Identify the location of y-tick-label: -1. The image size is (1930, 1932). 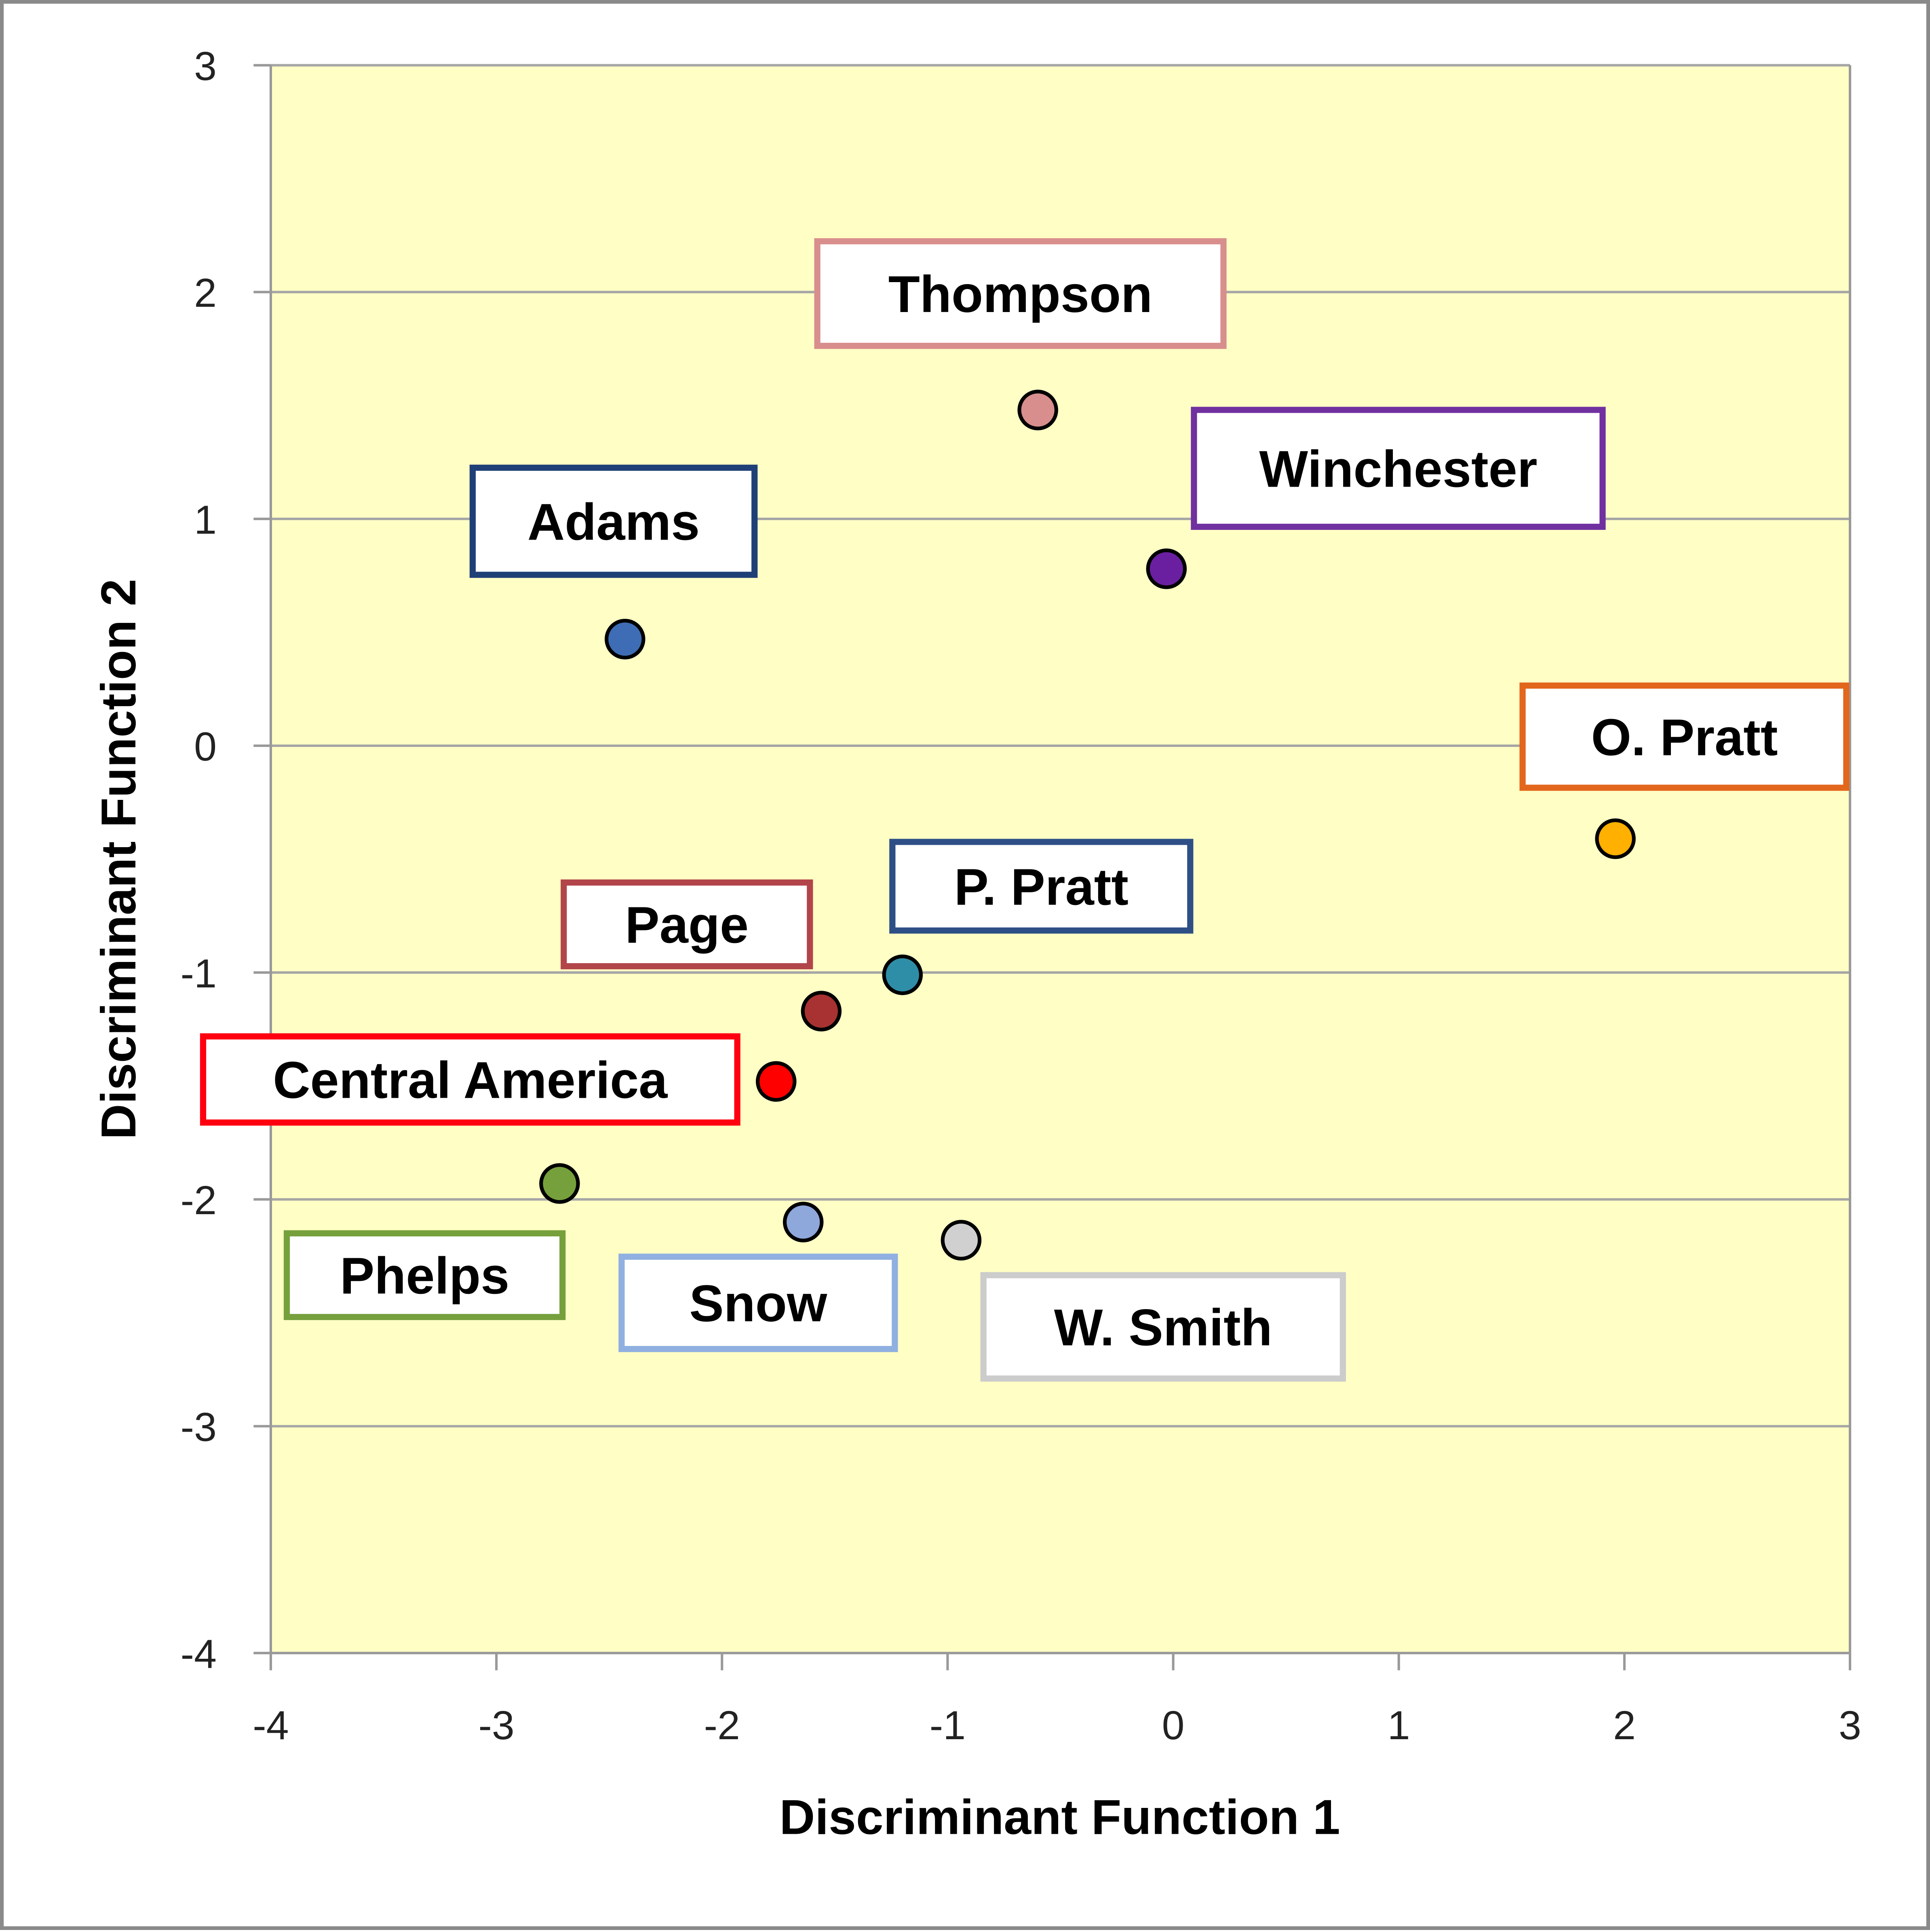
(199, 973).